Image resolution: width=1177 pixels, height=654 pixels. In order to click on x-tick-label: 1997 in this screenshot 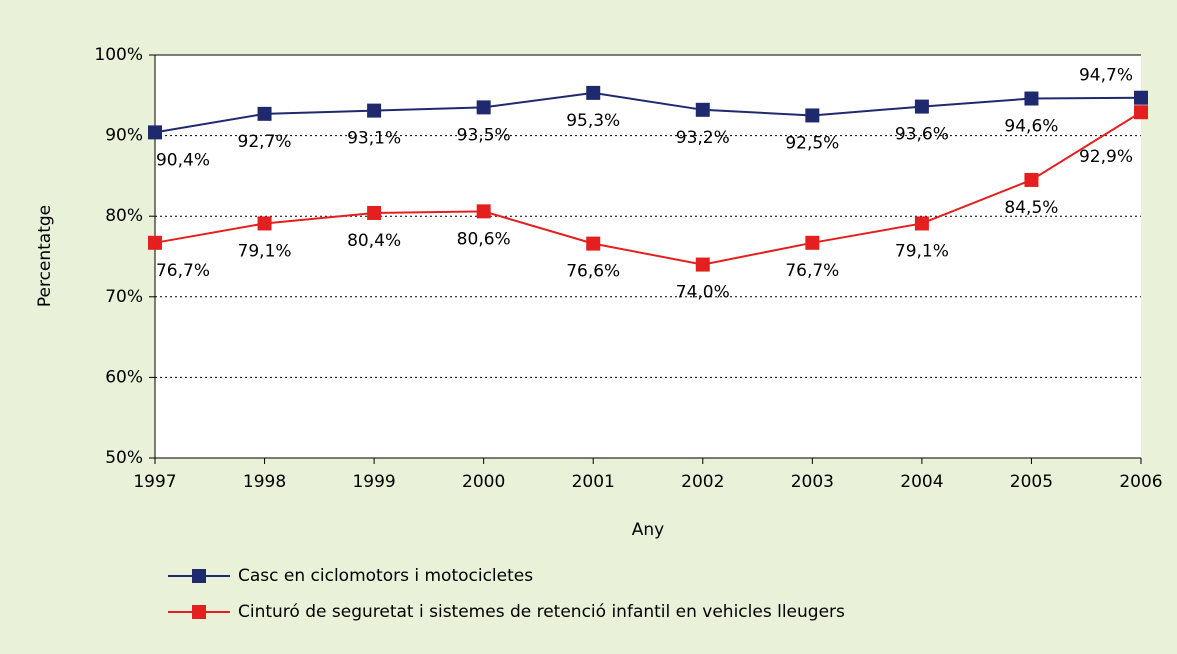, I will do `click(154, 482)`.